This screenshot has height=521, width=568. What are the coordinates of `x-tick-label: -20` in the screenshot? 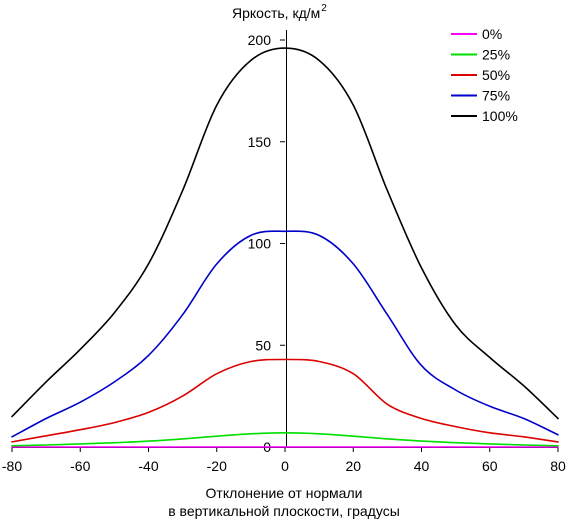 It's located at (217, 466).